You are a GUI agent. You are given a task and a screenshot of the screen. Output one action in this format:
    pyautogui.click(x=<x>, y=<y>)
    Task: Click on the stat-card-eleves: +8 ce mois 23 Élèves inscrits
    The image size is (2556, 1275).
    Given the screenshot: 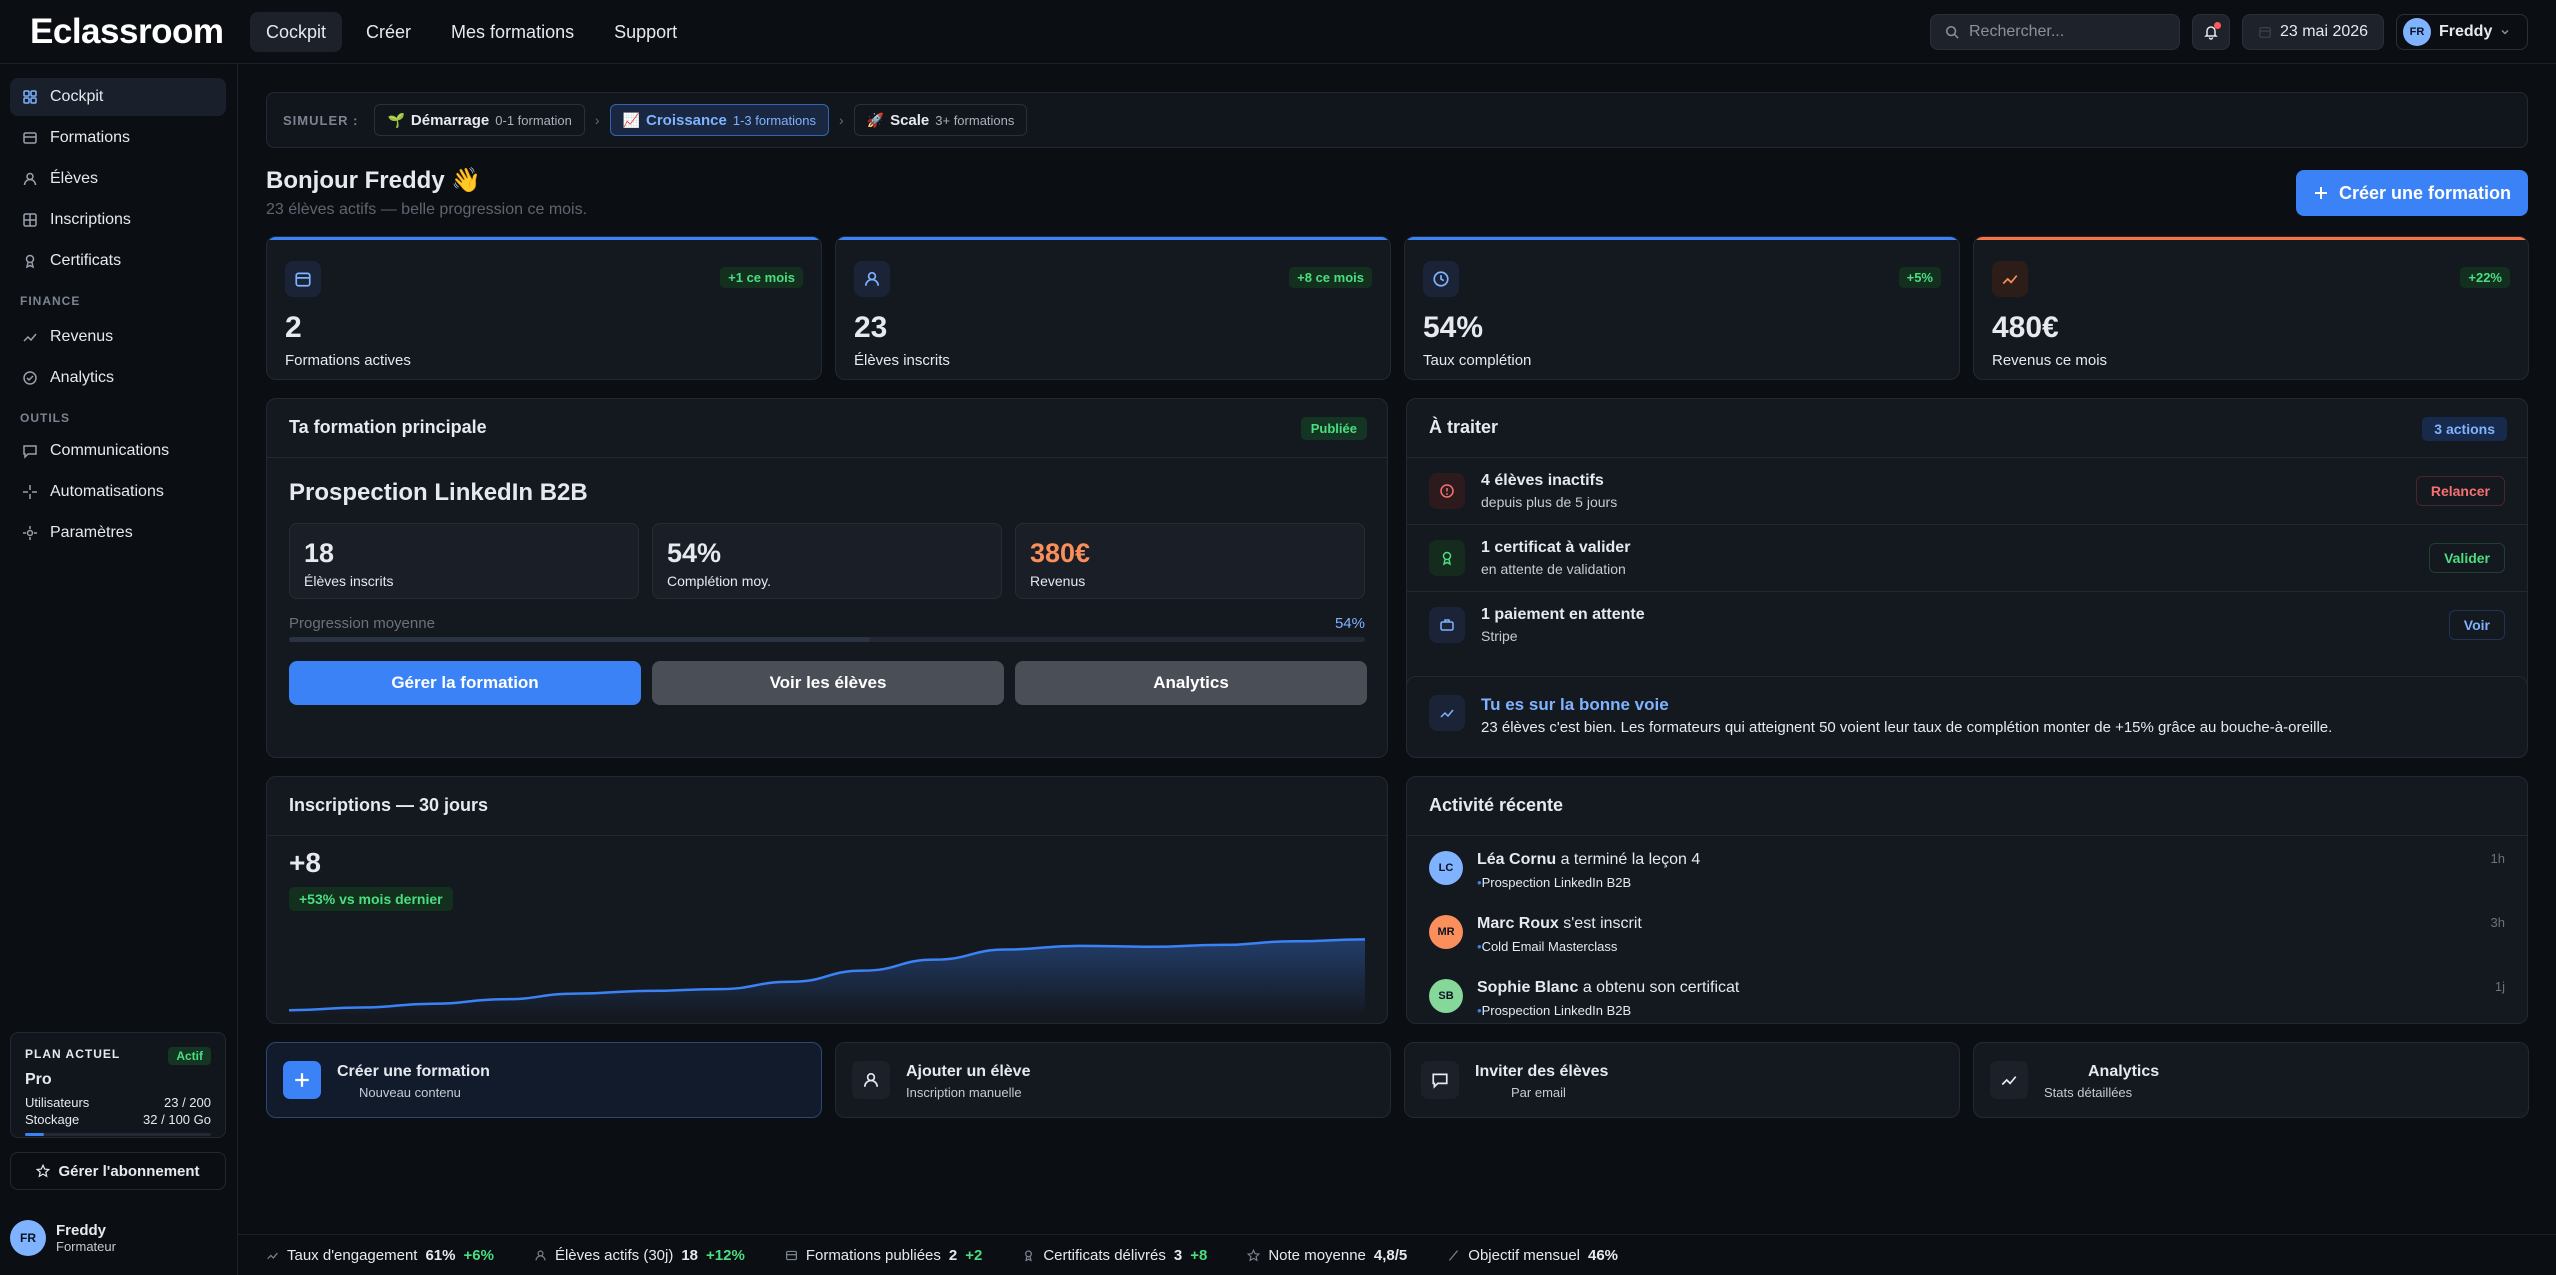 What is the action you would take?
    pyautogui.click(x=1113, y=308)
    